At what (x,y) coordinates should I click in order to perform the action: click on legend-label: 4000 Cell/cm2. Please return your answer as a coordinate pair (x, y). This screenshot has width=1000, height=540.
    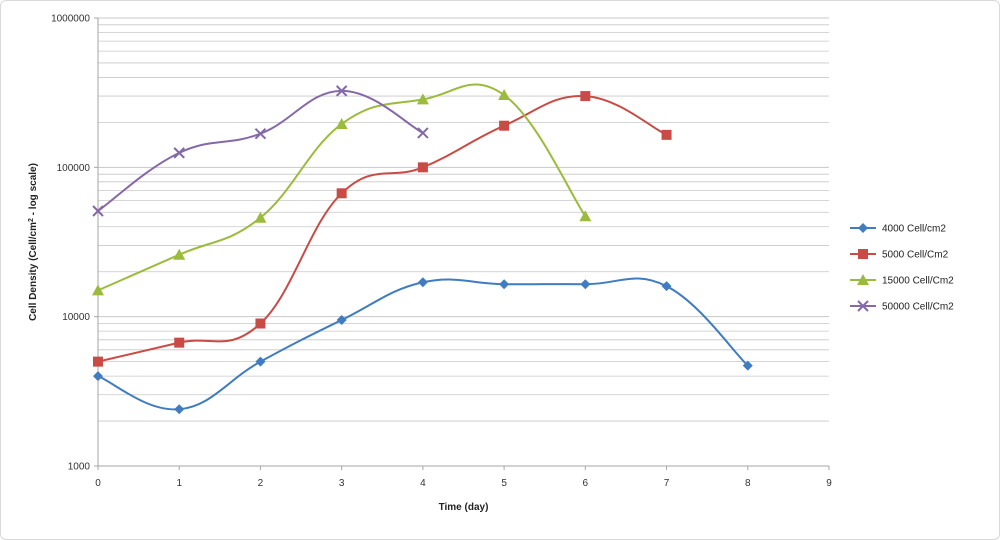
    Looking at the image, I should click on (914, 229).